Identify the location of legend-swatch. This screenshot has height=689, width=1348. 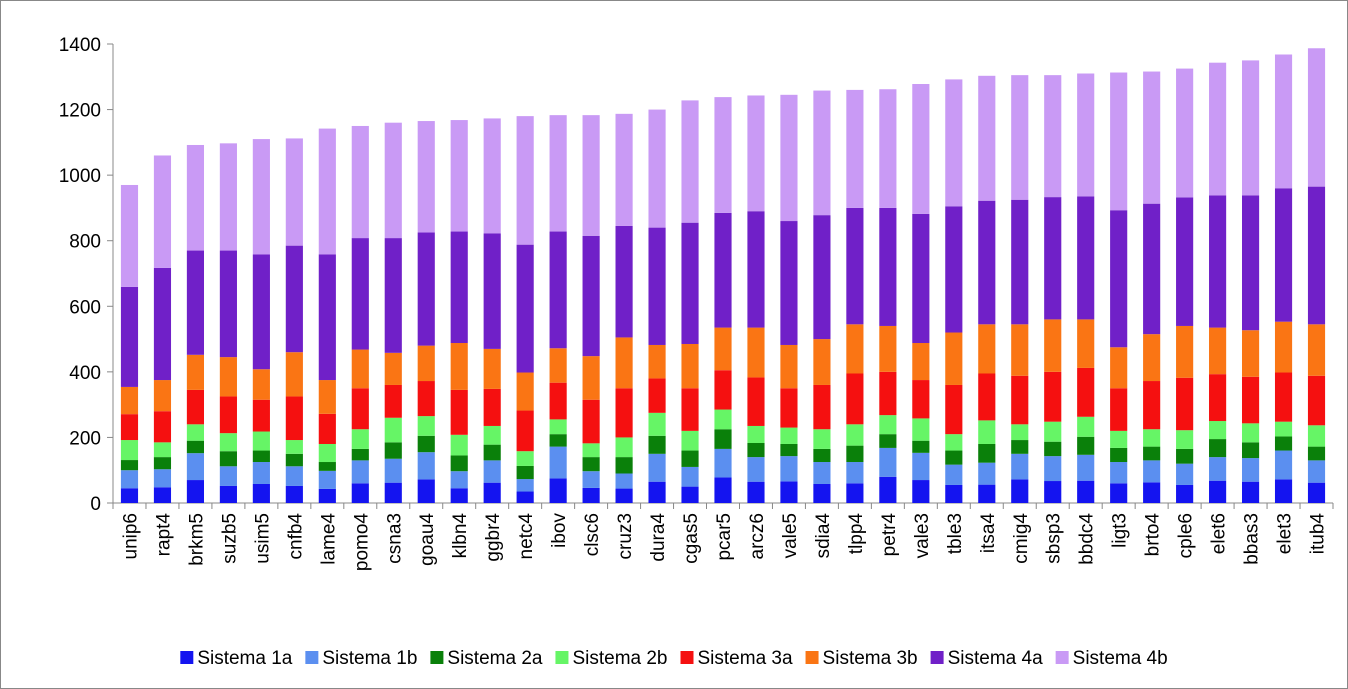
(687, 657).